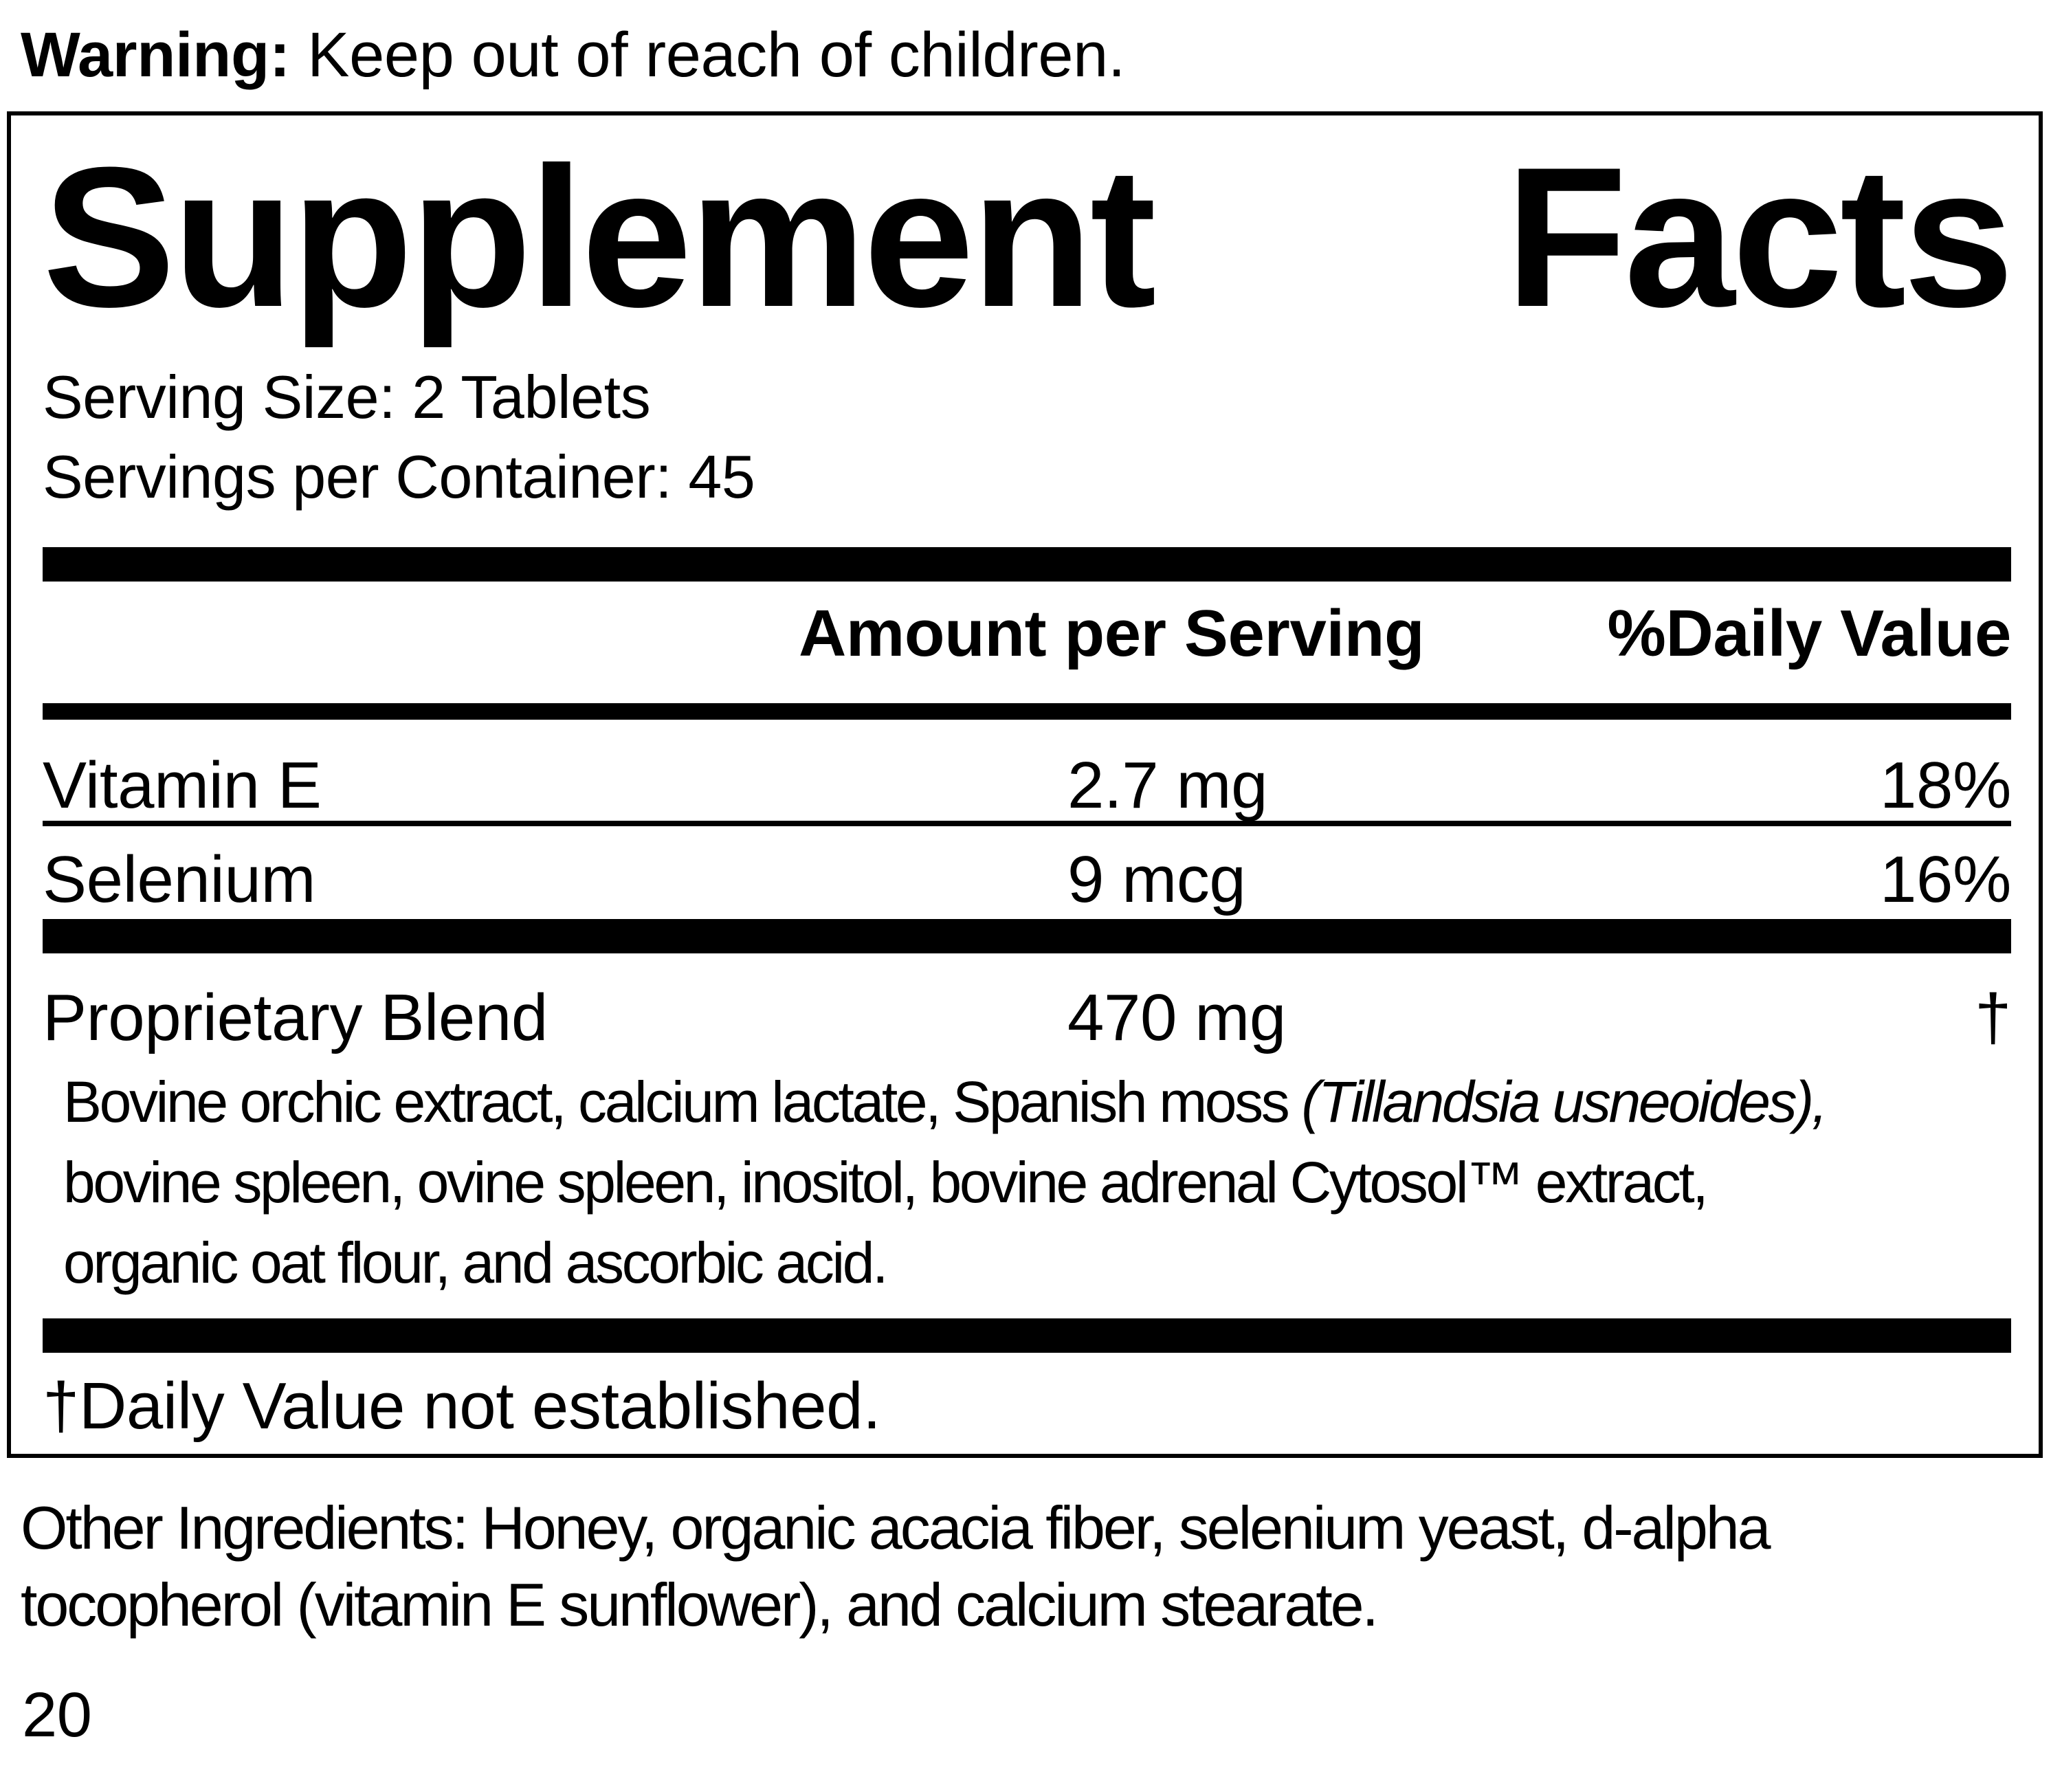  What do you see at coordinates (1167, 785) in the screenshot?
I see `nutrient-amount: 2.7 mg` at bounding box center [1167, 785].